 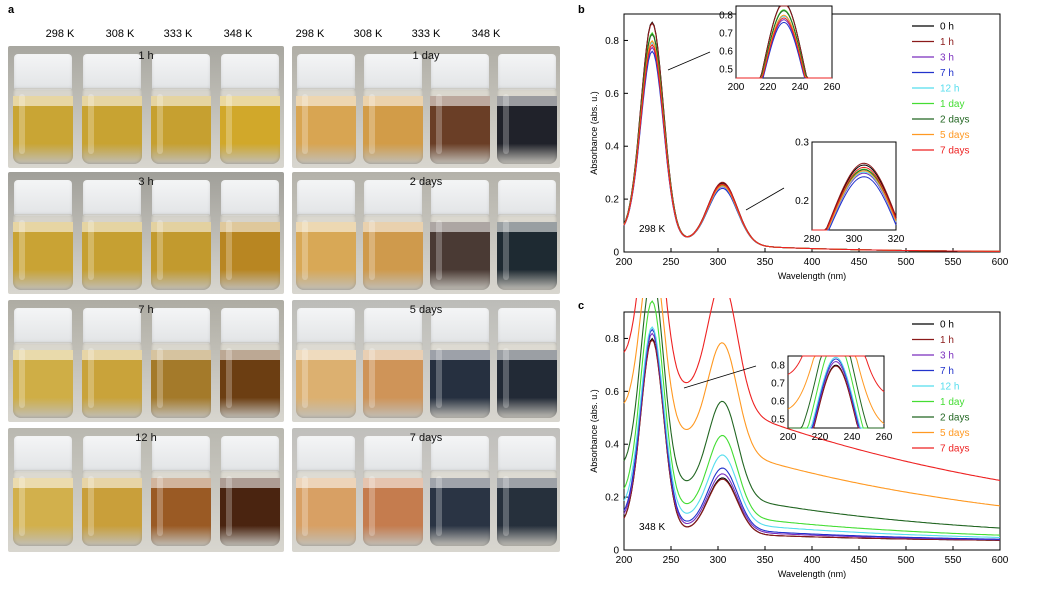 I want to click on series-line, so click(x=812, y=418).